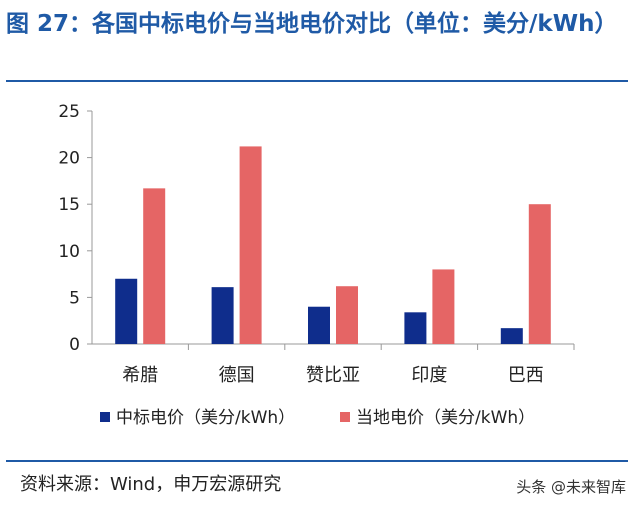  What do you see at coordinates (317, 461) in the screenshot?
I see `footer-divider` at bounding box center [317, 461].